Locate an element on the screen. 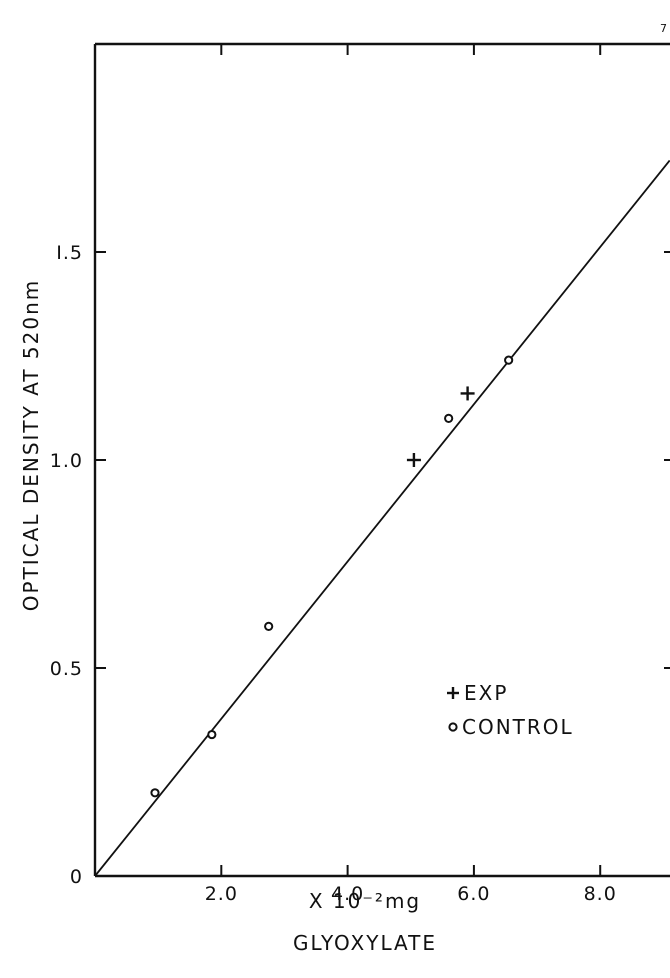 The image size is (670, 978). x-tick-label: 8.0 is located at coordinates (600, 894).